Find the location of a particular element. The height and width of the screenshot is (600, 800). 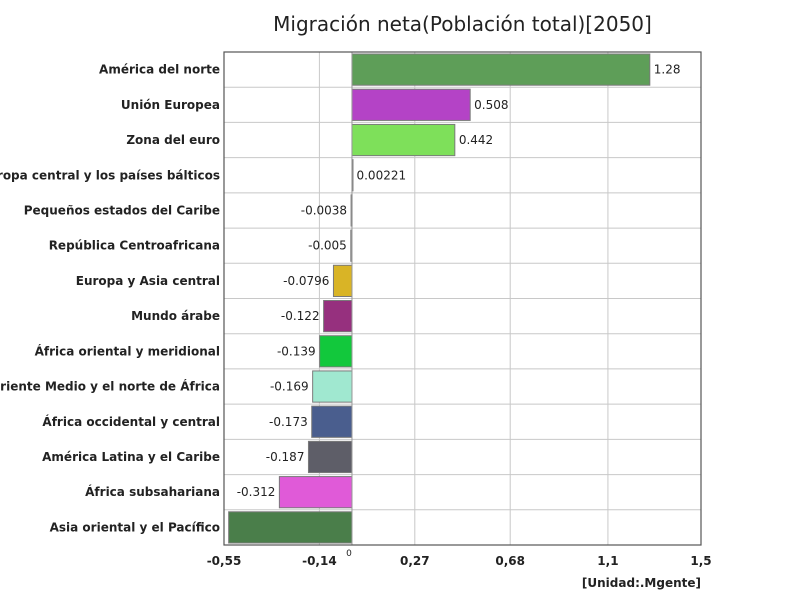

x-tick-label: -0,55 is located at coordinates (224, 561).